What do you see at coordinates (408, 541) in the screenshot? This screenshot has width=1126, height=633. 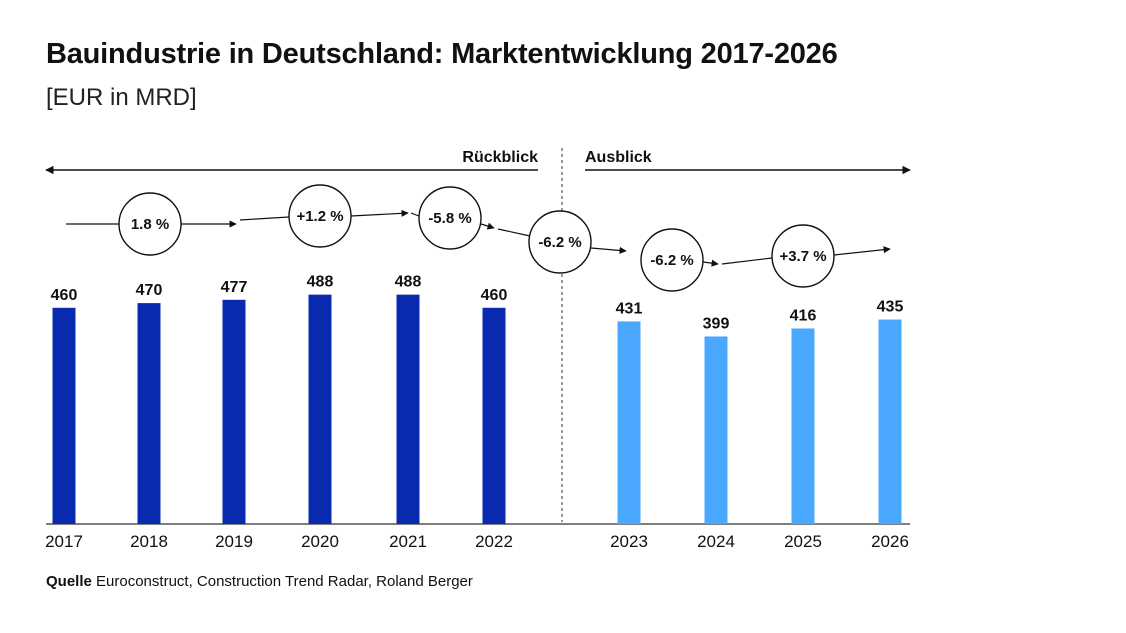 I see `tick-label-2021: 2021` at bounding box center [408, 541].